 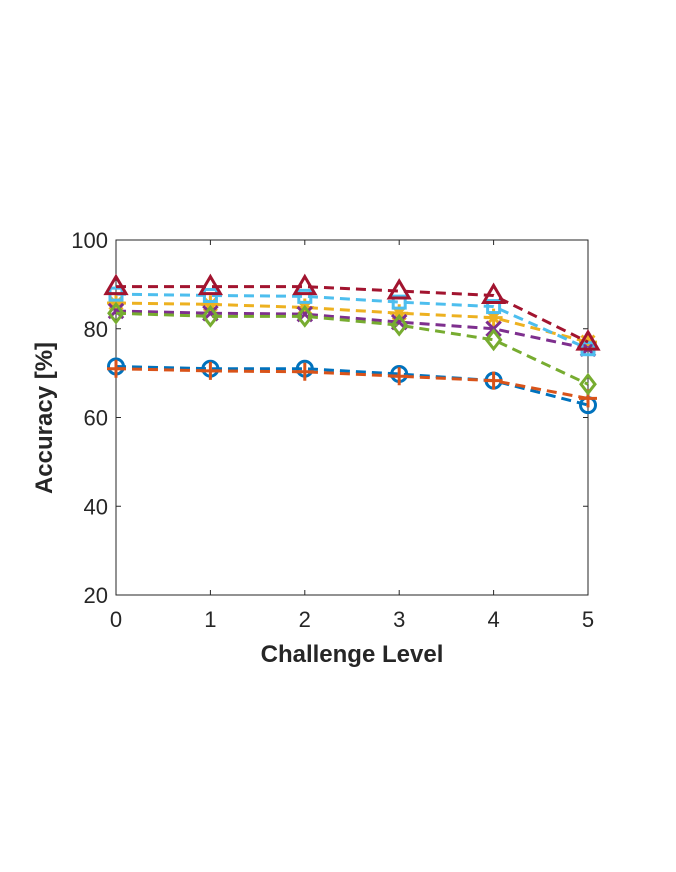 What do you see at coordinates (116, 619) in the screenshot?
I see `x-tick-label: 0` at bounding box center [116, 619].